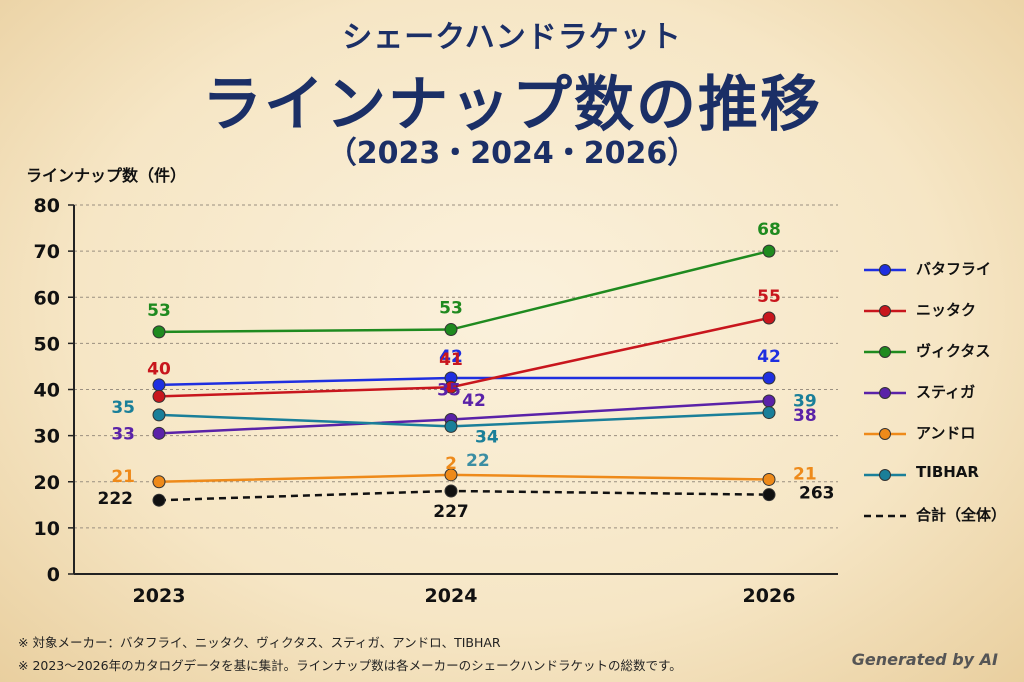 The image size is (1024, 682). I want to click on legend-item: アンドロ, so click(942, 434).